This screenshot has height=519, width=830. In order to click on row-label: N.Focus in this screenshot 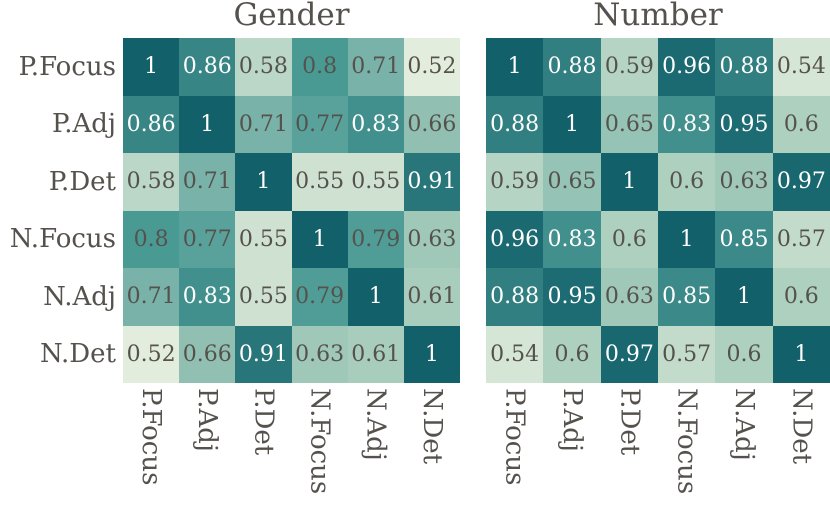, I will do `click(62, 239)`.